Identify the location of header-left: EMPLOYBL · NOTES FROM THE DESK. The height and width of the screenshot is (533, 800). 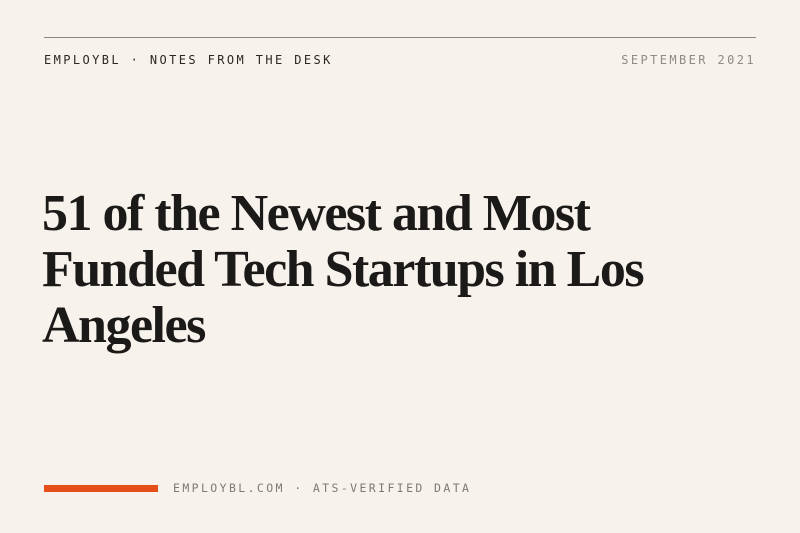
(188, 60).